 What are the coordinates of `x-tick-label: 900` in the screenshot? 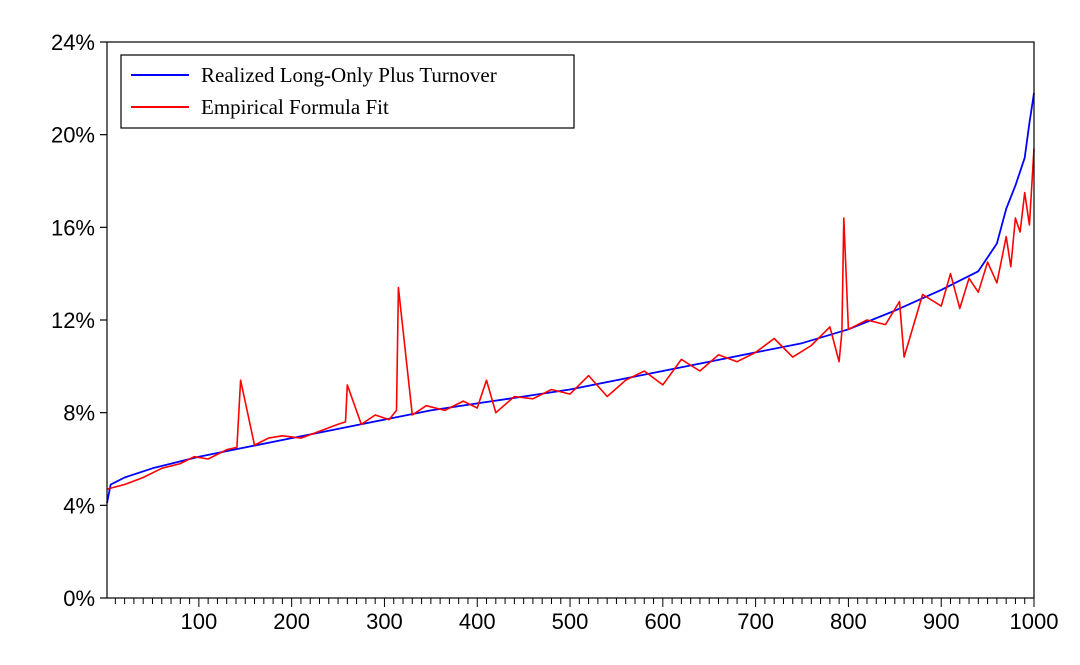 It's located at (941, 621).